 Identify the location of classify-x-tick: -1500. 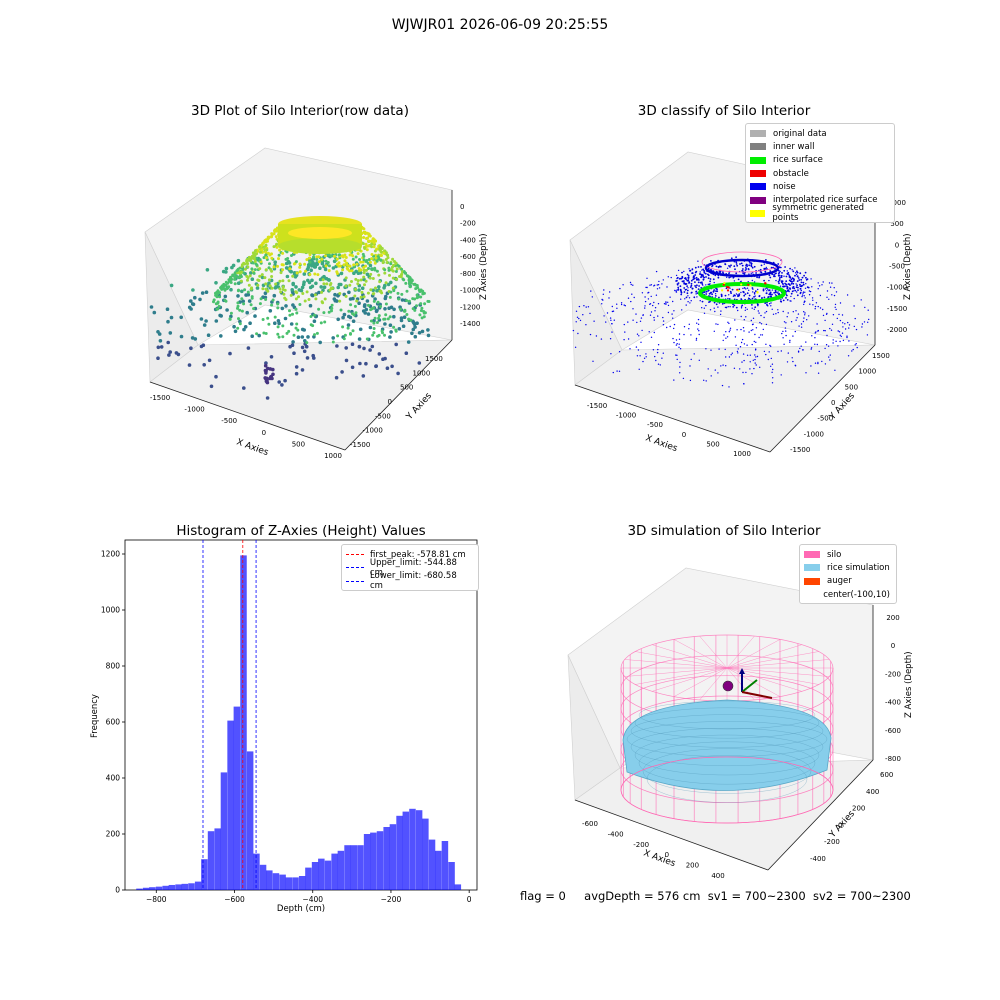
(597, 406).